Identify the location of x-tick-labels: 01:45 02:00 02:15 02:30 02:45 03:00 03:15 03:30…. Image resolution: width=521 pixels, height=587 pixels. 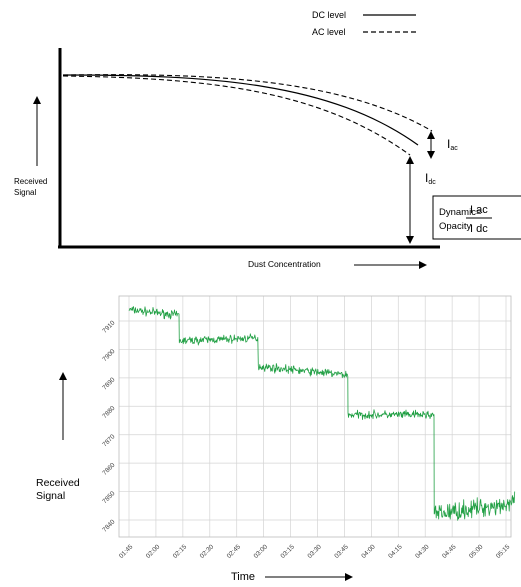
(315, 551).